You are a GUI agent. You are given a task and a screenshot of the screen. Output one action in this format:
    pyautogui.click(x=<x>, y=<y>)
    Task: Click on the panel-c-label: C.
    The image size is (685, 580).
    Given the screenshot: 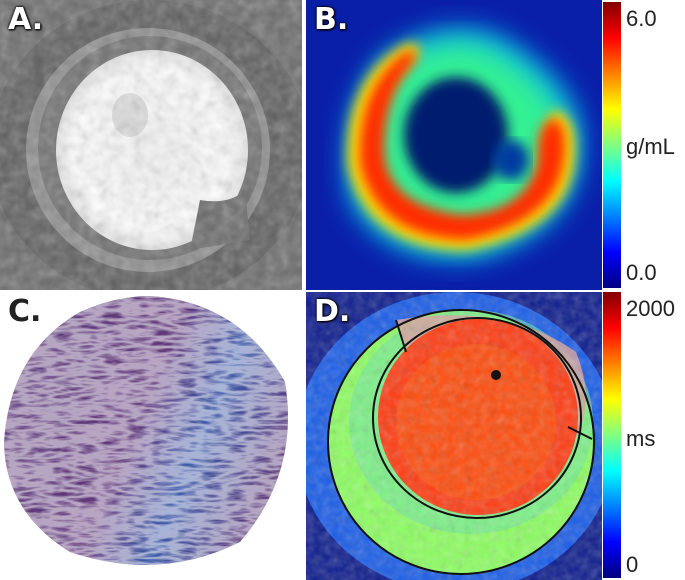 What is the action you would take?
    pyautogui.click(x=25, y=311)
    